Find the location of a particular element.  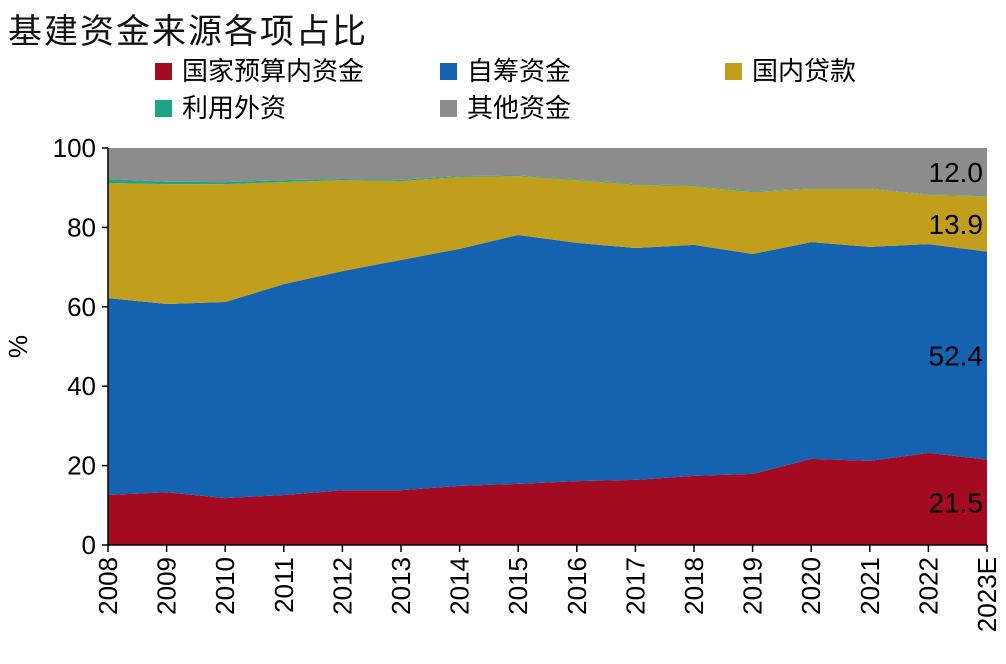

x-tick-label: 2018 is located at coordinates (694, 586).